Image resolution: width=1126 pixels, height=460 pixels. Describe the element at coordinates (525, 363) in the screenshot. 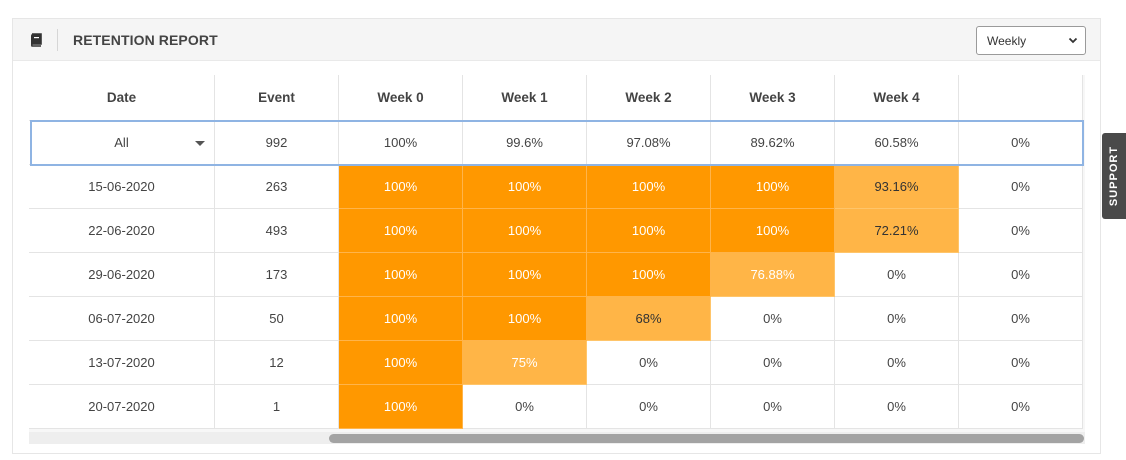

I see `retention-cell: 75%` at that location.